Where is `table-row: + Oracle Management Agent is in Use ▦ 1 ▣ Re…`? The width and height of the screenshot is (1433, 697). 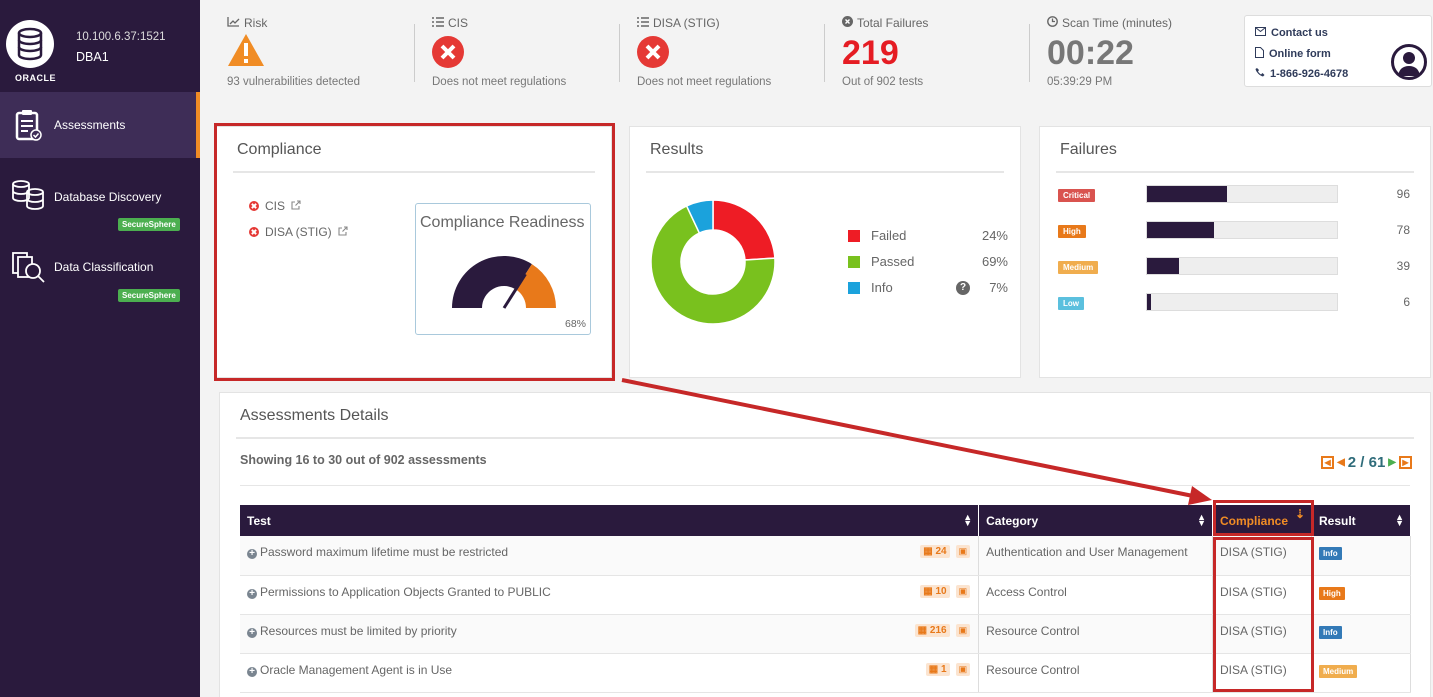 table-row: + Oracle Management Agent is in Use ▦ 1 ▣ Re… is located at coordinates (825, 673).